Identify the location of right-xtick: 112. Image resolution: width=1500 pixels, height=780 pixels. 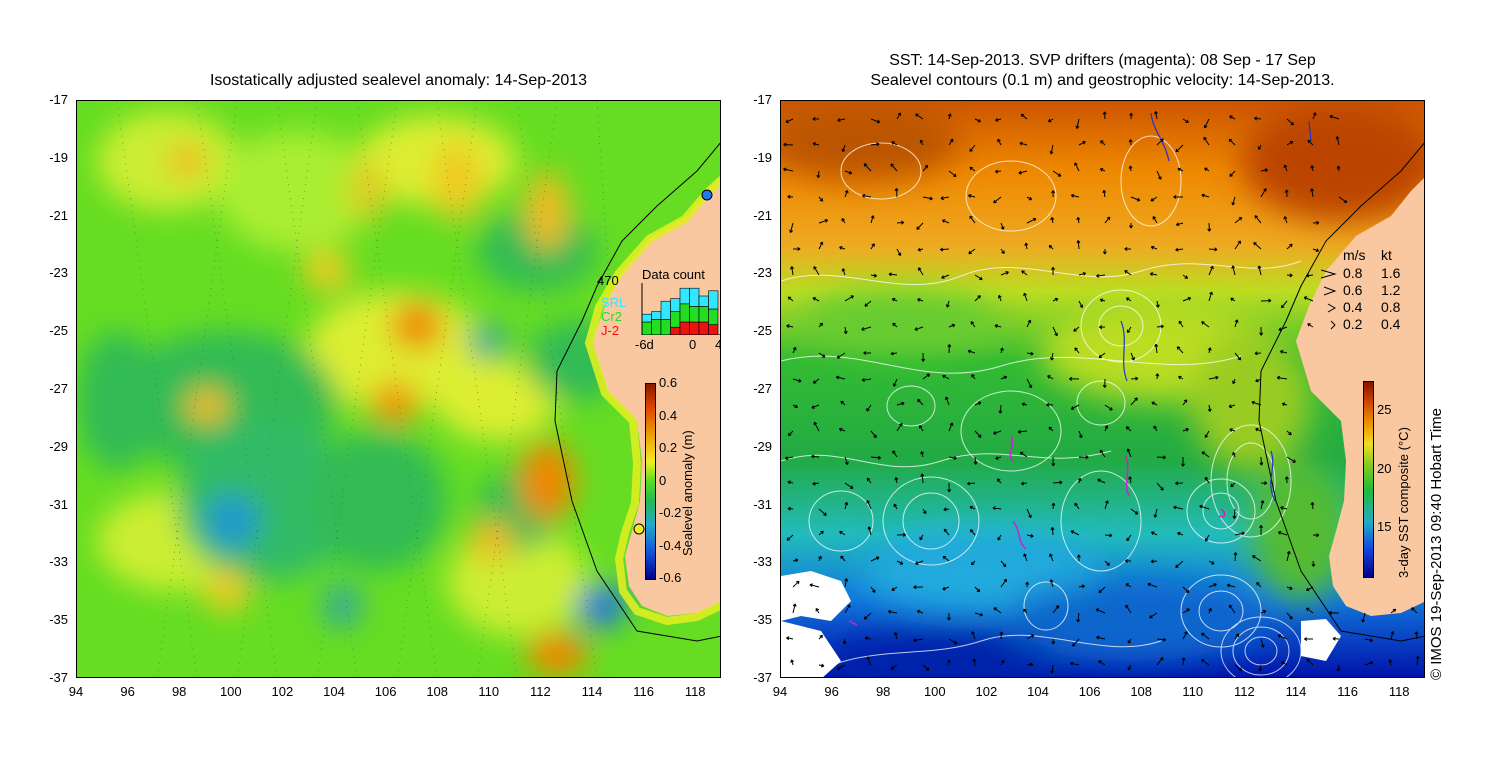
(1244, 691).